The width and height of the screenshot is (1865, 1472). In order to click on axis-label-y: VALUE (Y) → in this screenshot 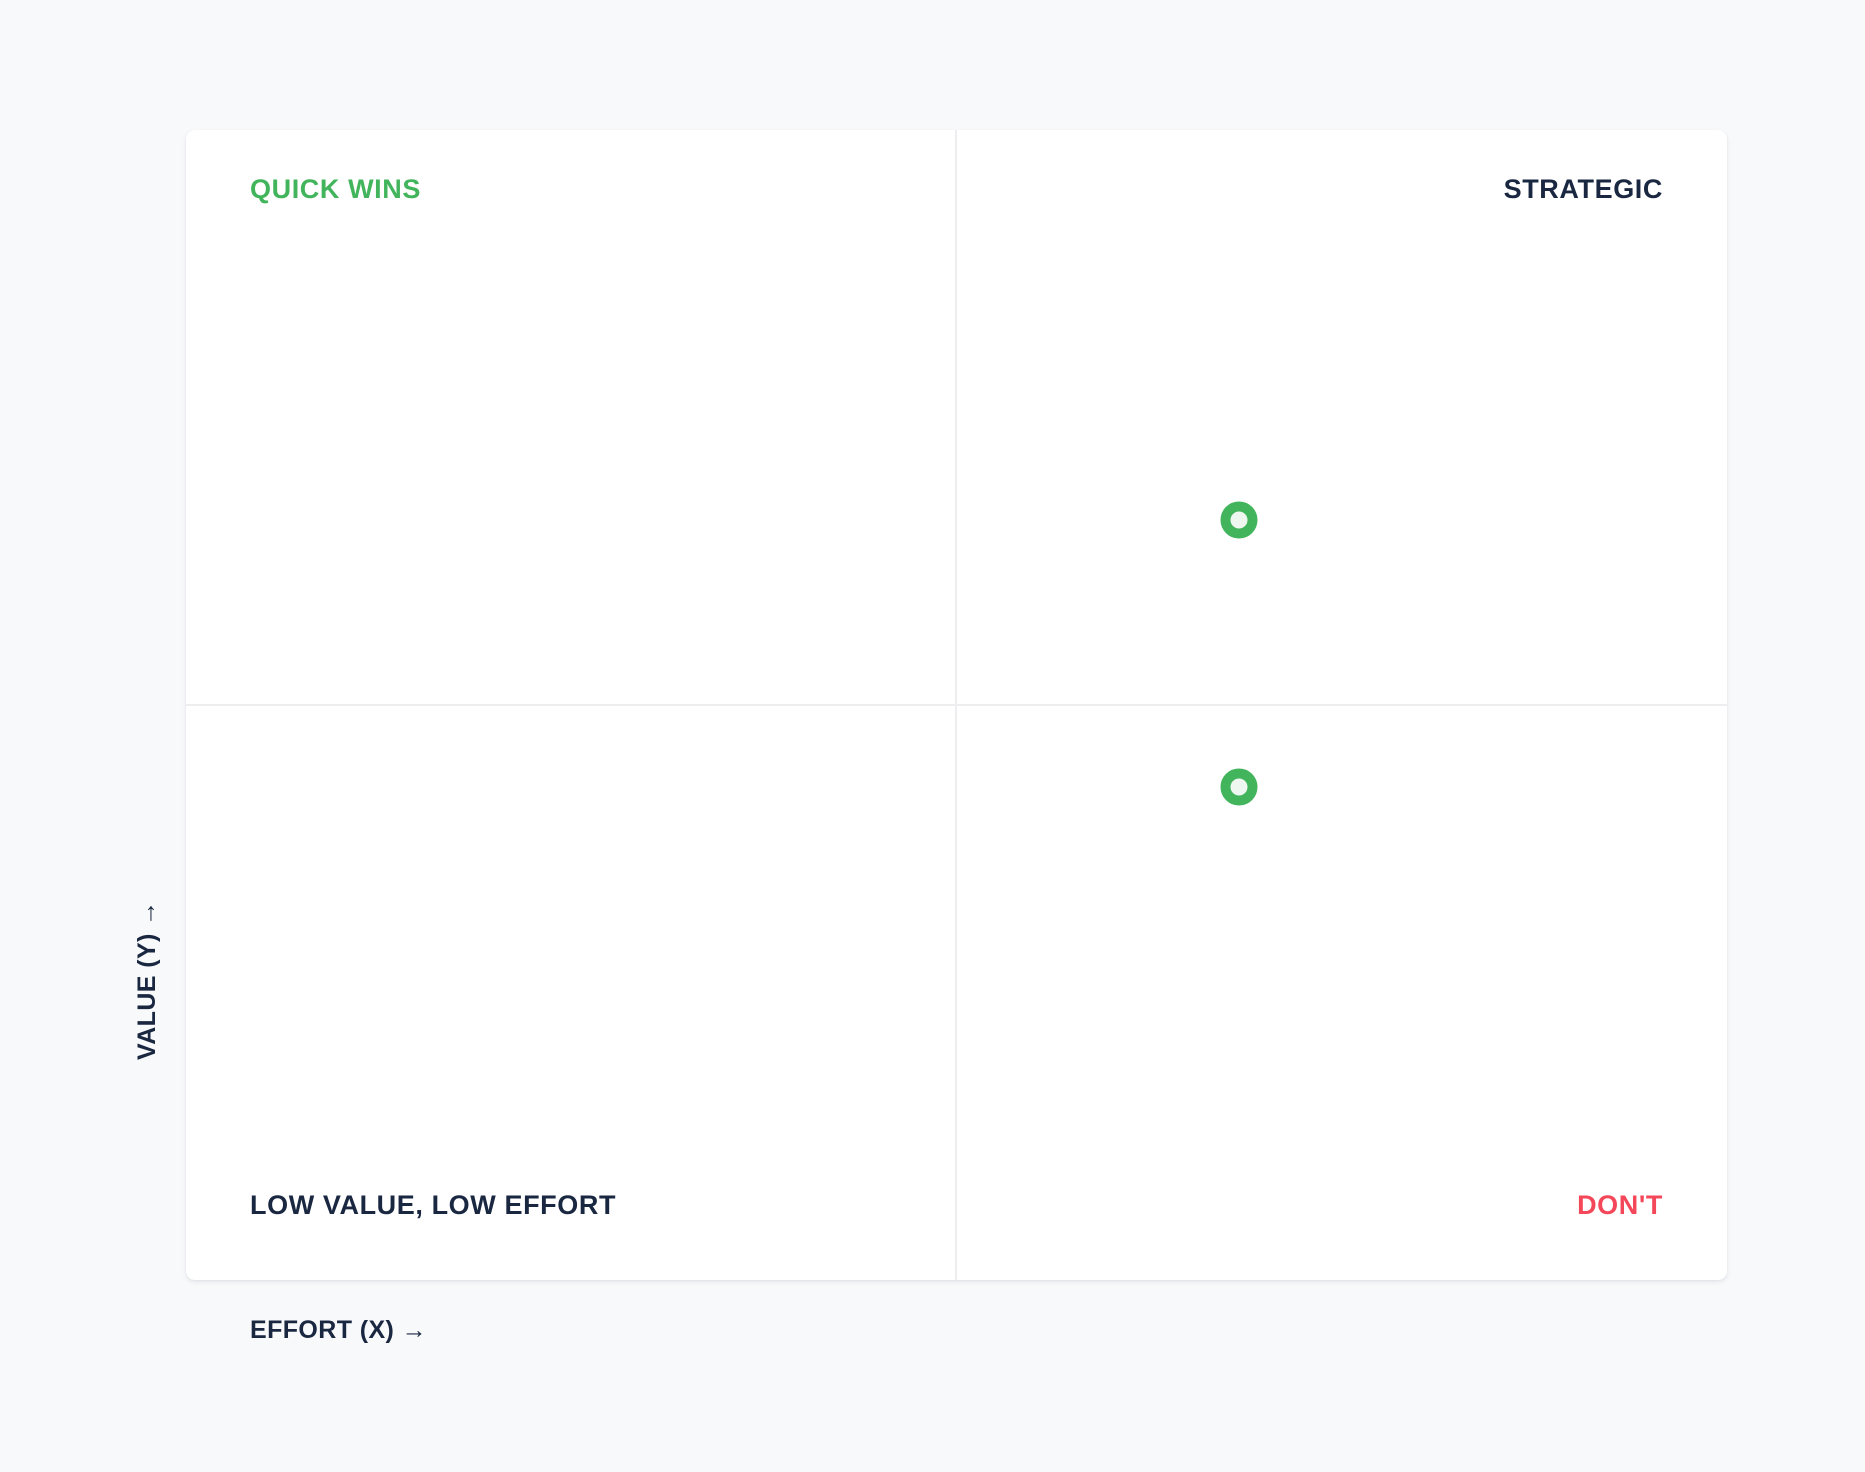, I will do `click(147, 980)`.